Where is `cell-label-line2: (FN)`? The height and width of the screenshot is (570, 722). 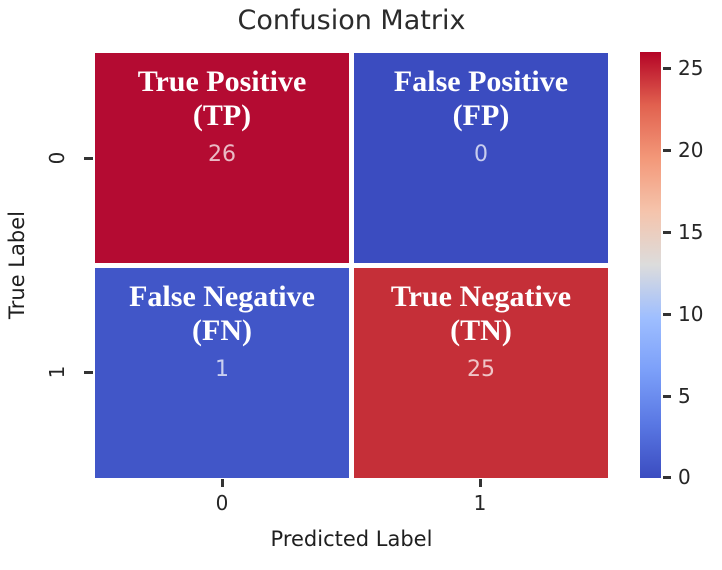 cell-label-line2: (FN) is located at coordinates (222, 330).